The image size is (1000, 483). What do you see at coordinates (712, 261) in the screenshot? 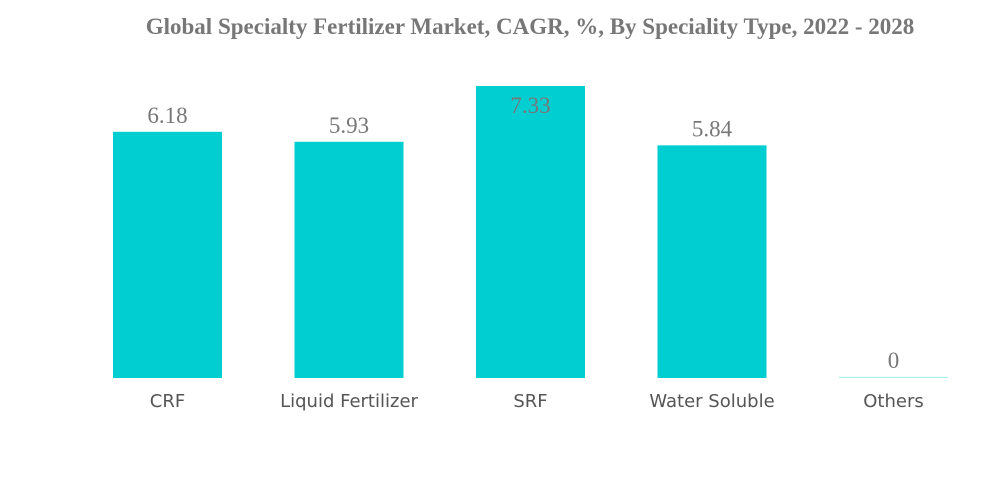
I see `bar-water-soluble` at bounding box center [712, 261].